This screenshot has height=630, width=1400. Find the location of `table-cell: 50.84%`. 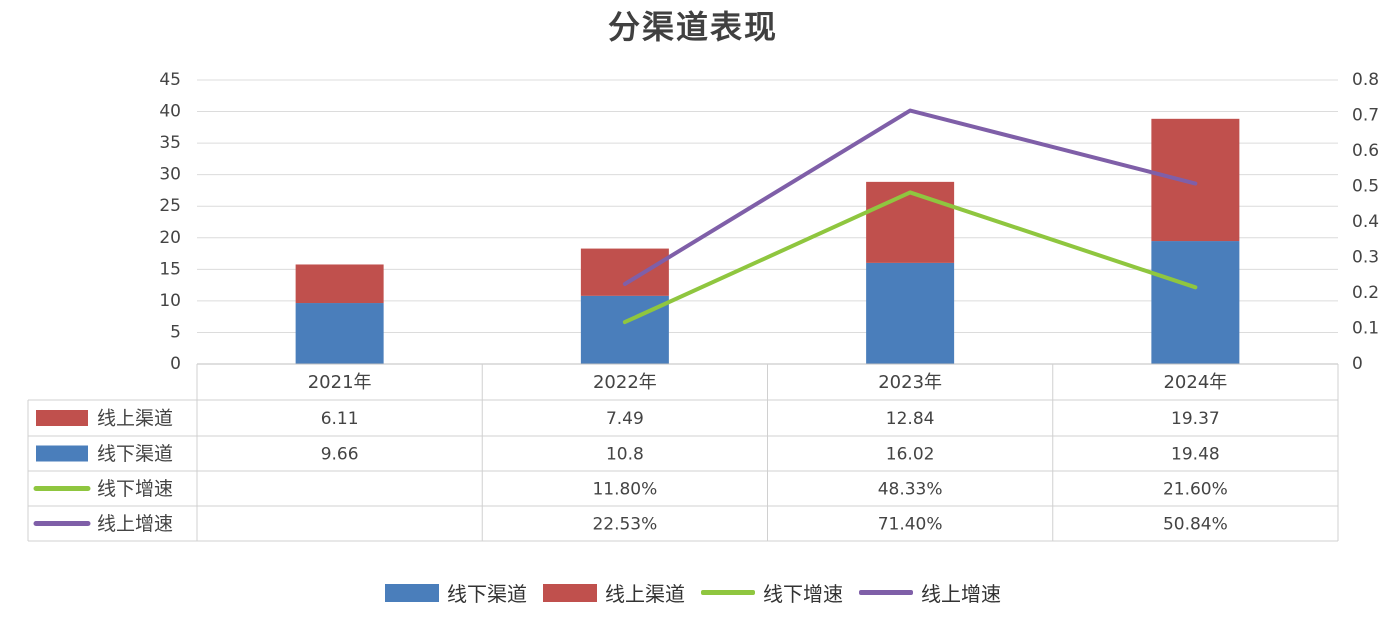

table-cell: 50.84% is located at coordinates (1195, 525).